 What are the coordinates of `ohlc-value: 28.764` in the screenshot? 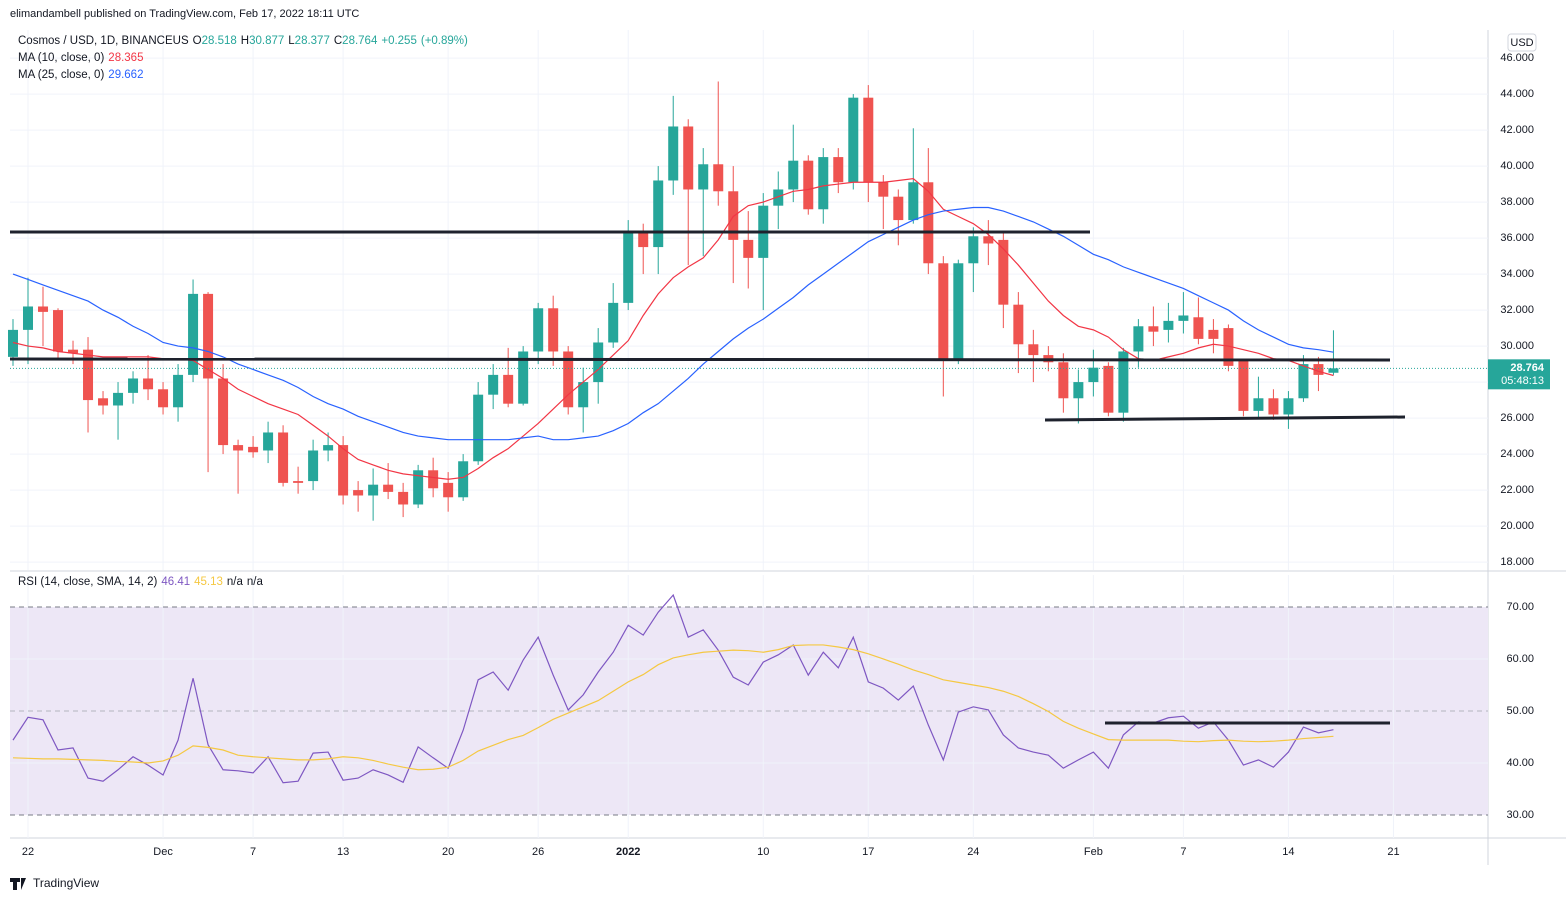 It's located at (360, 41).